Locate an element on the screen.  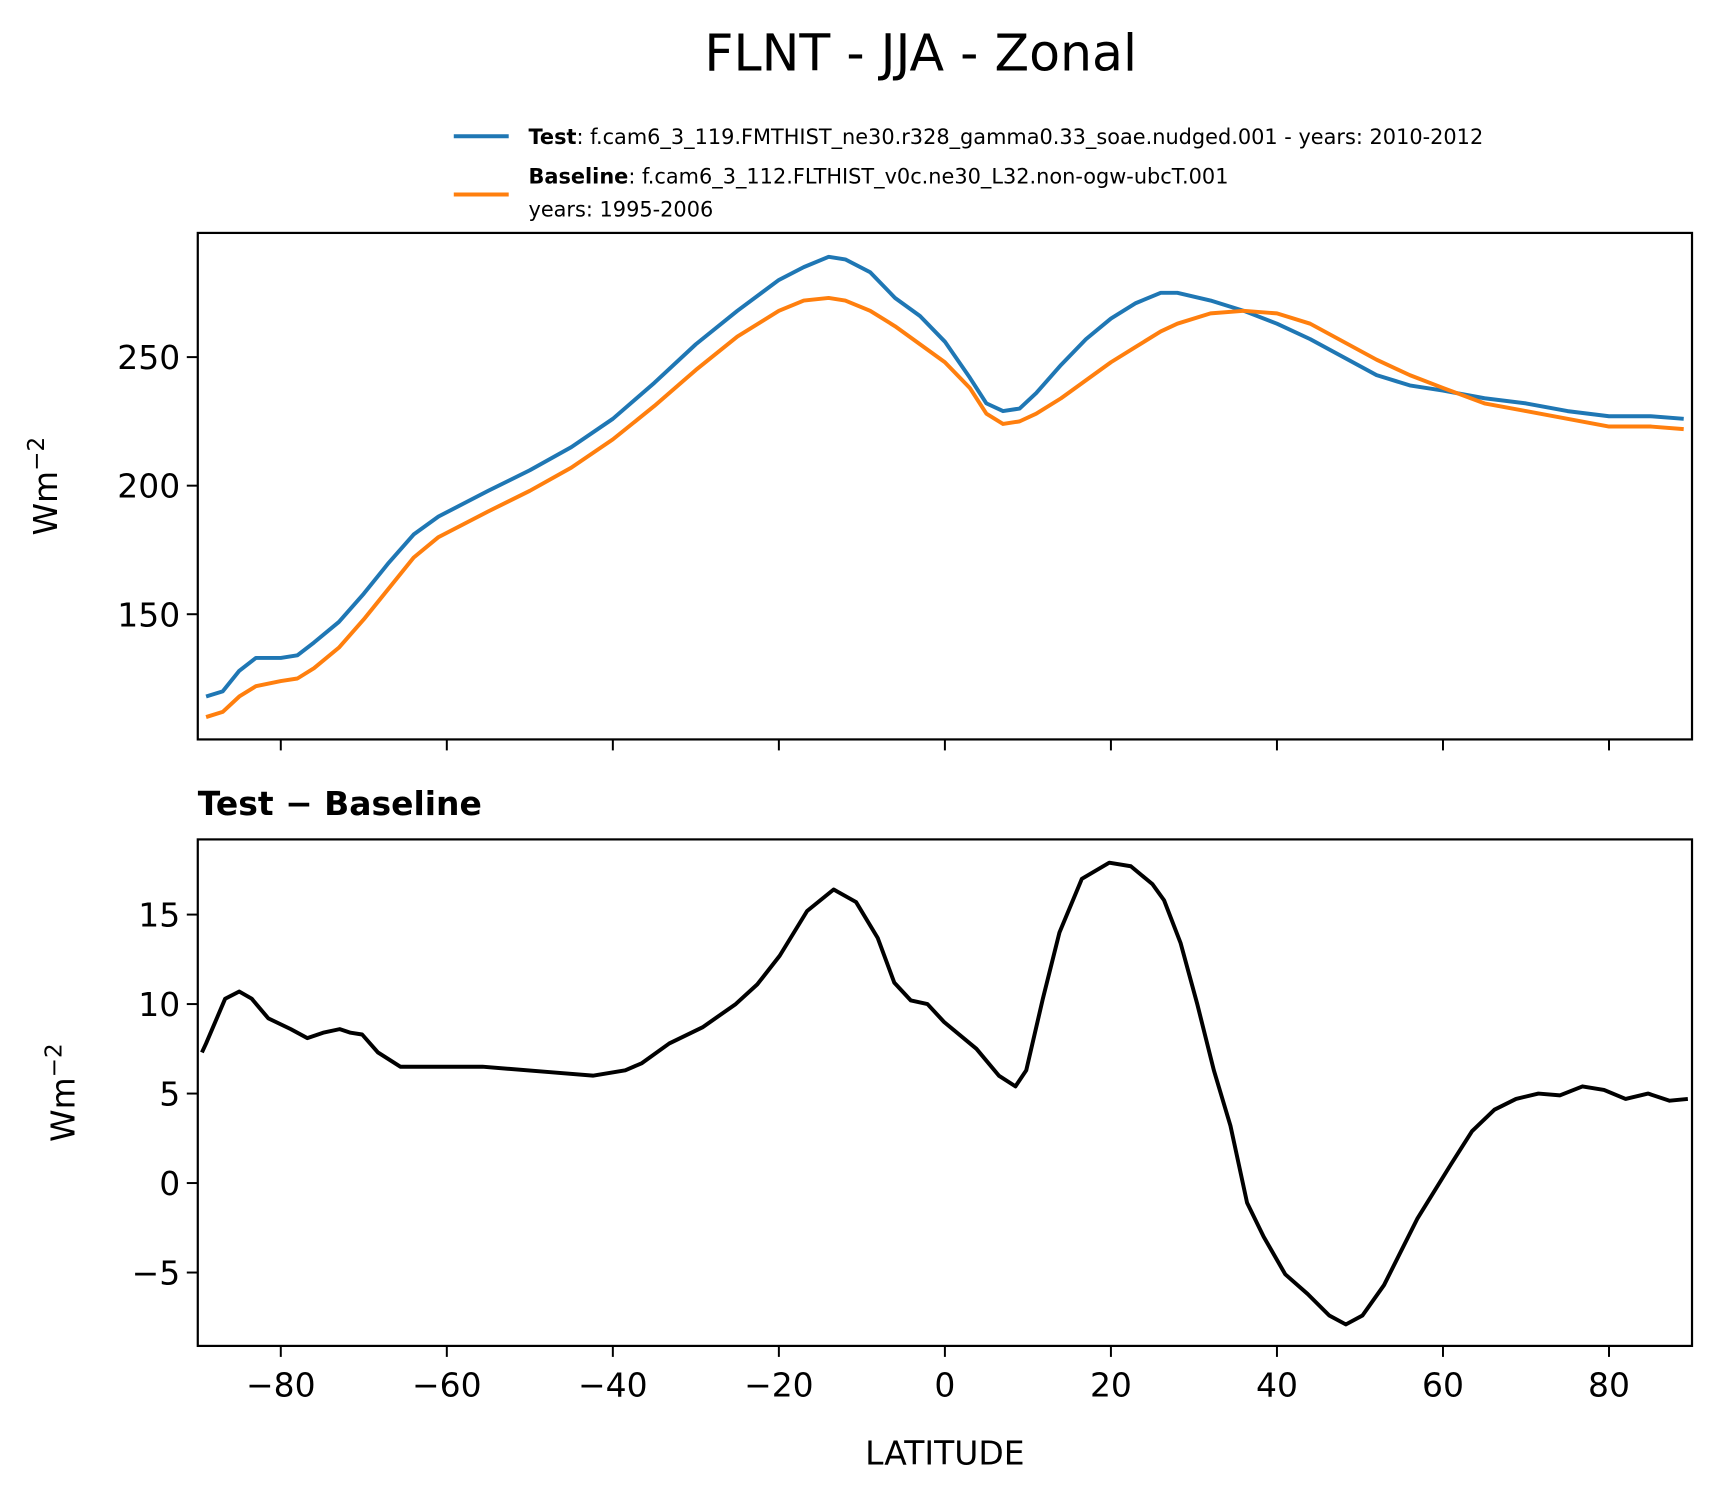
x-tick-label: −80 is located at coordinates (281, 1384).